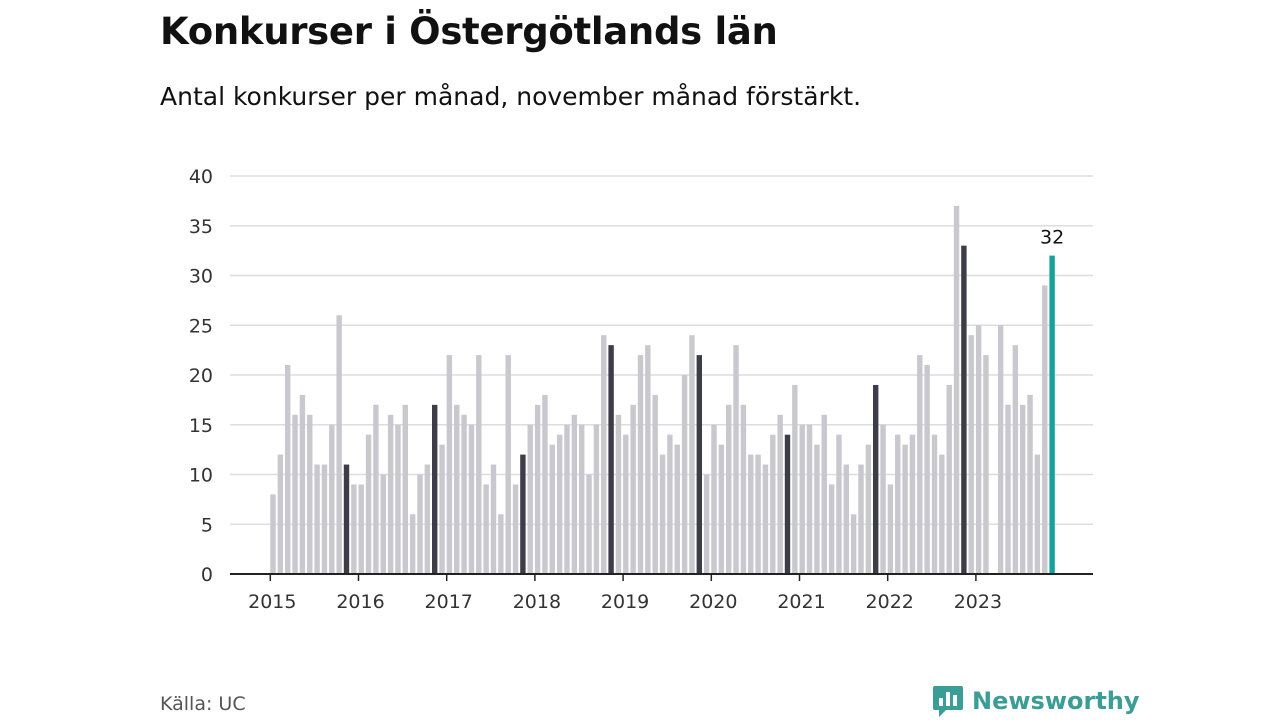  I want to click on latest-bar, so click(1052, 414).